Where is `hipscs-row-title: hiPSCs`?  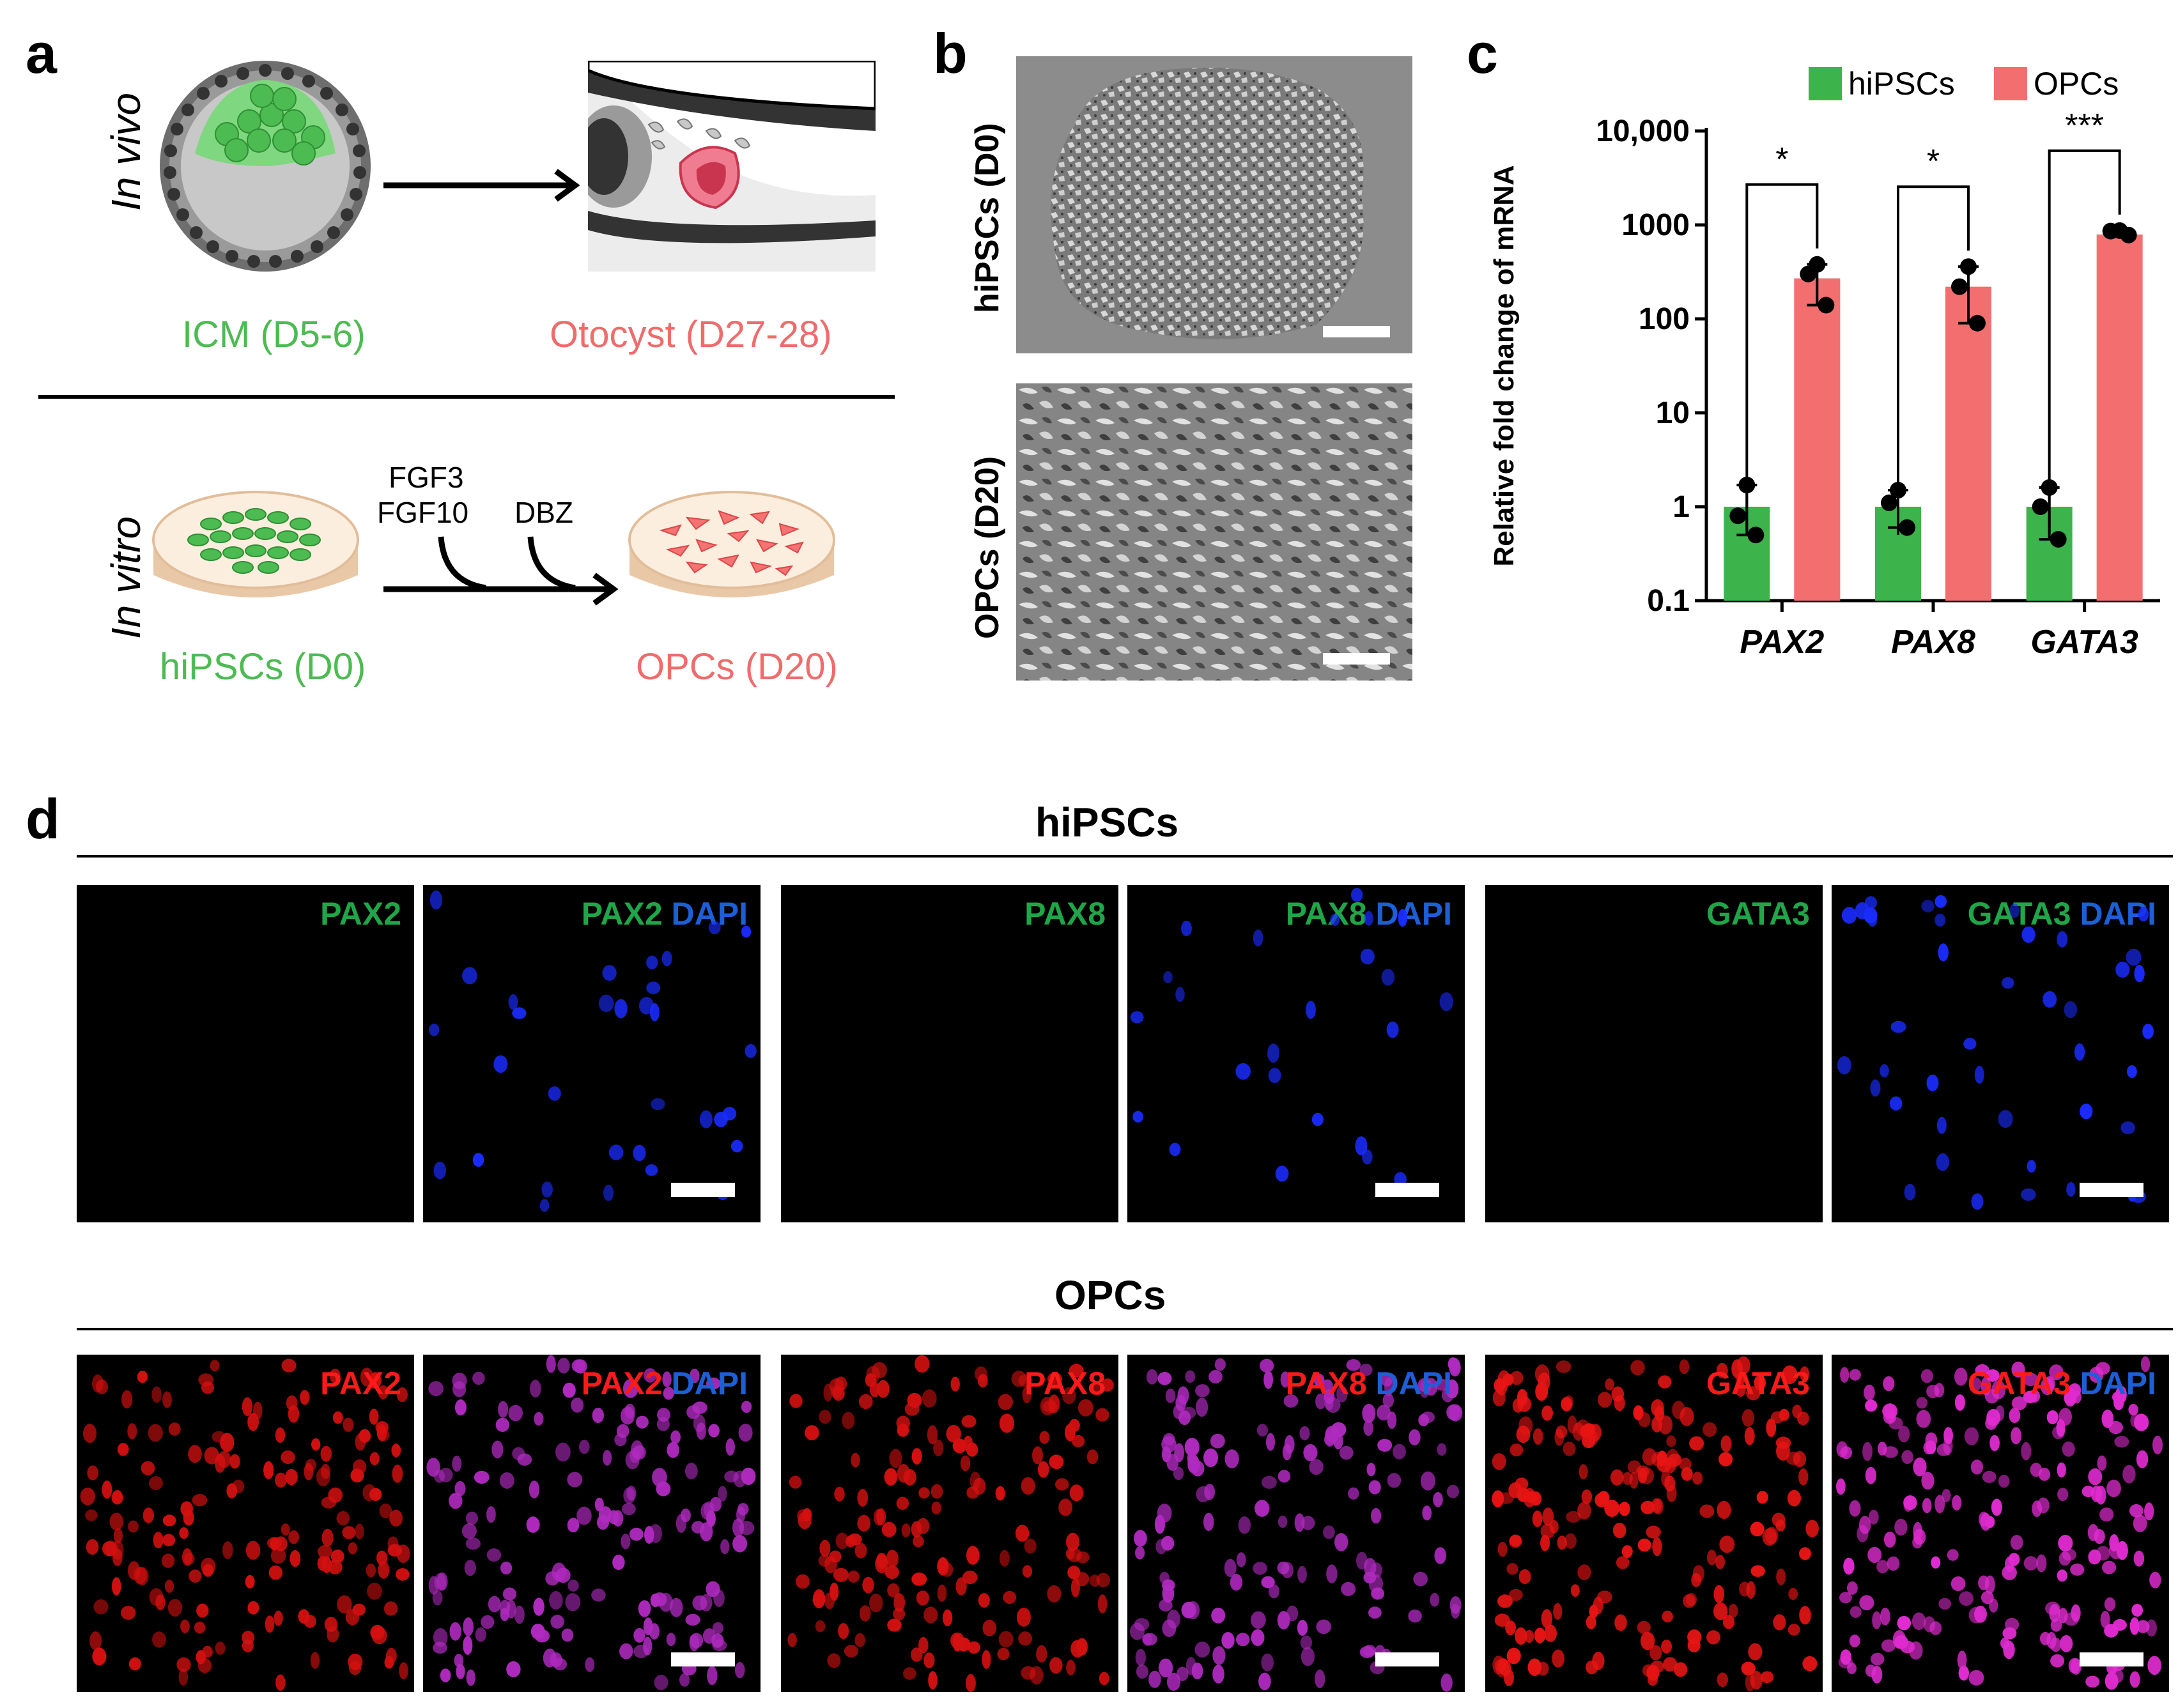
hipscs-row-title: hiPSCs is located at coordinates (1107, 822).